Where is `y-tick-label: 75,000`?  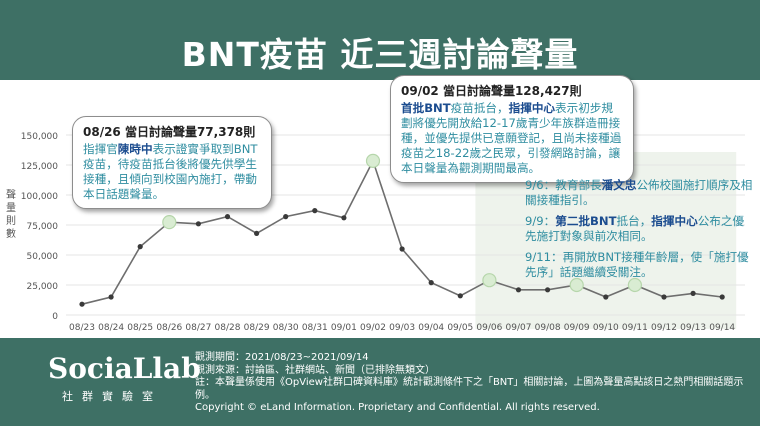
y-tick-label: 75,000 is located at coordinates (43, 227).